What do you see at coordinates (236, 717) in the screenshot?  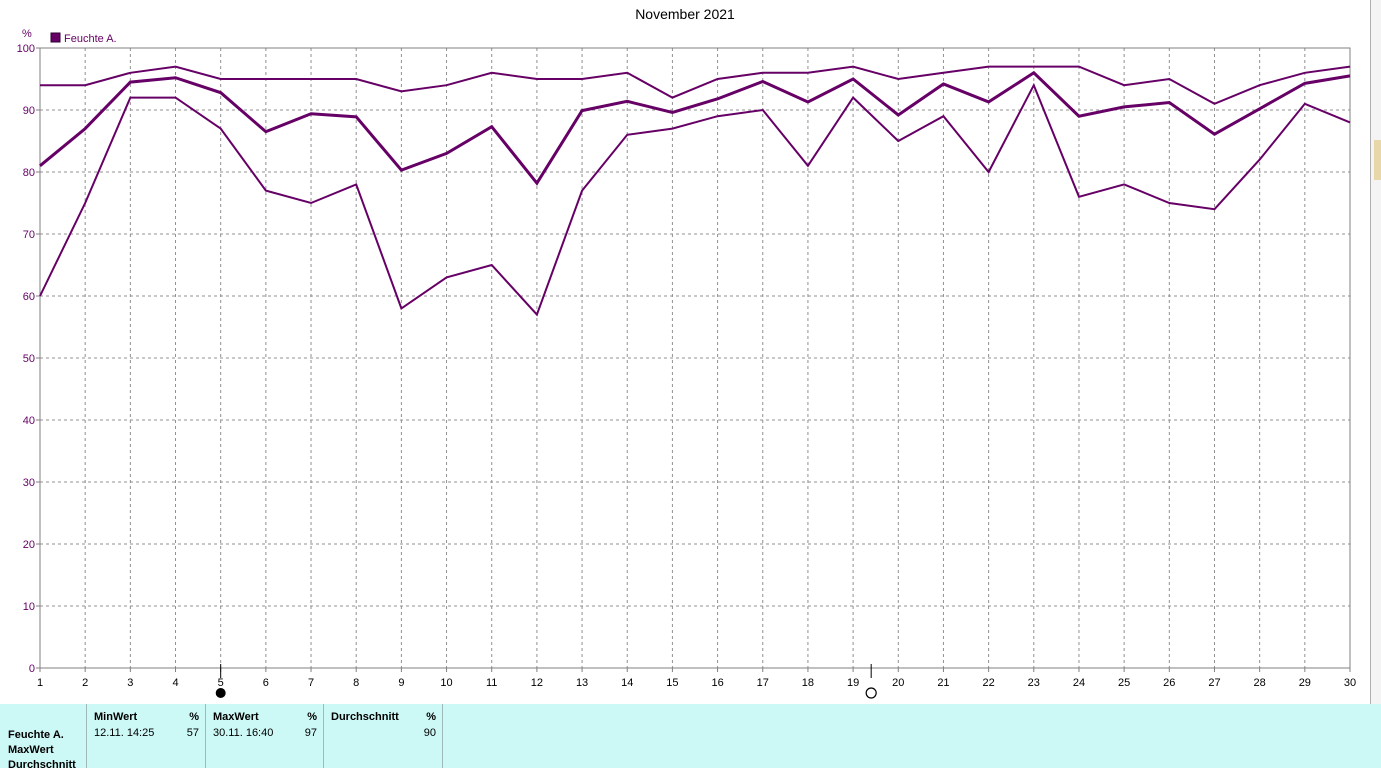 I see `max-header: MaxWert` at bounding box center [236, 717].